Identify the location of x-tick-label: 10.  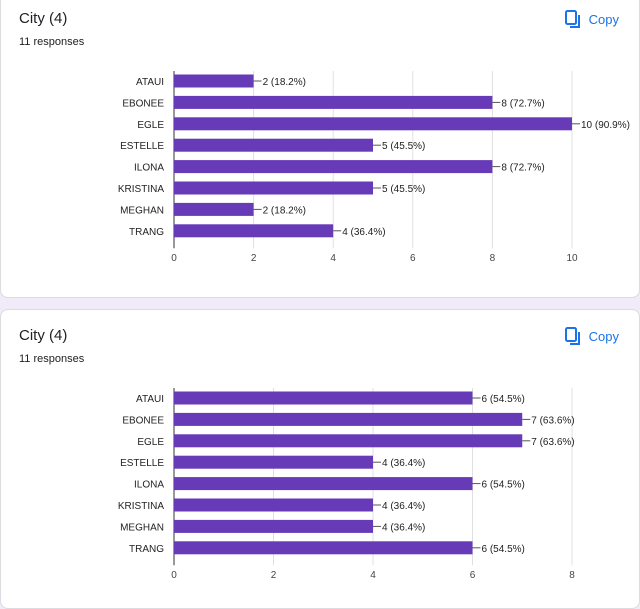
(572, 258).